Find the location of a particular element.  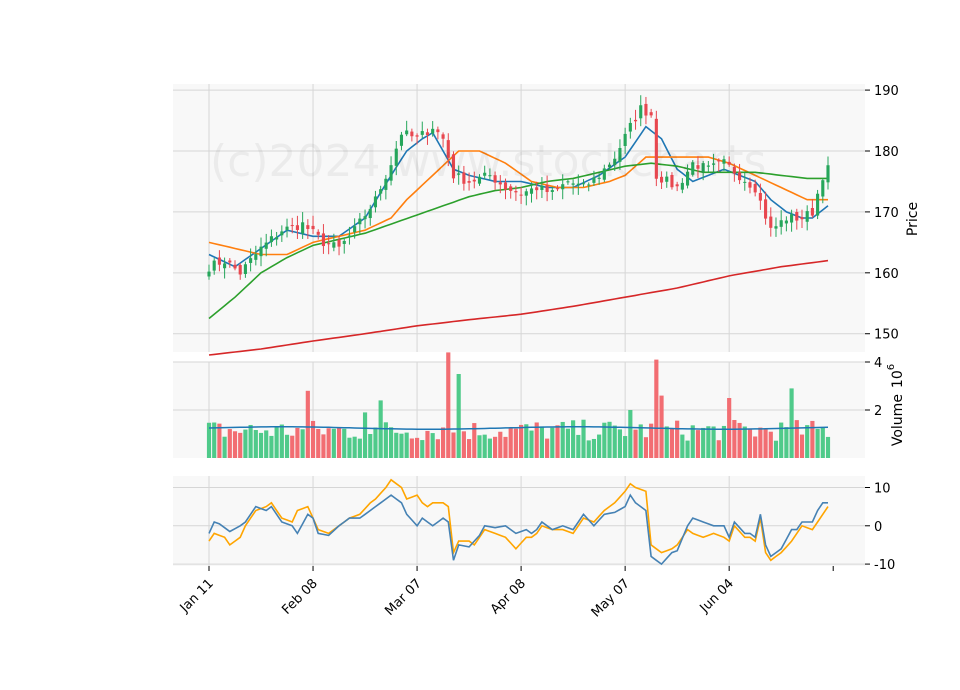

price-ytick-label: 170 is located at coordinates (886, 213).